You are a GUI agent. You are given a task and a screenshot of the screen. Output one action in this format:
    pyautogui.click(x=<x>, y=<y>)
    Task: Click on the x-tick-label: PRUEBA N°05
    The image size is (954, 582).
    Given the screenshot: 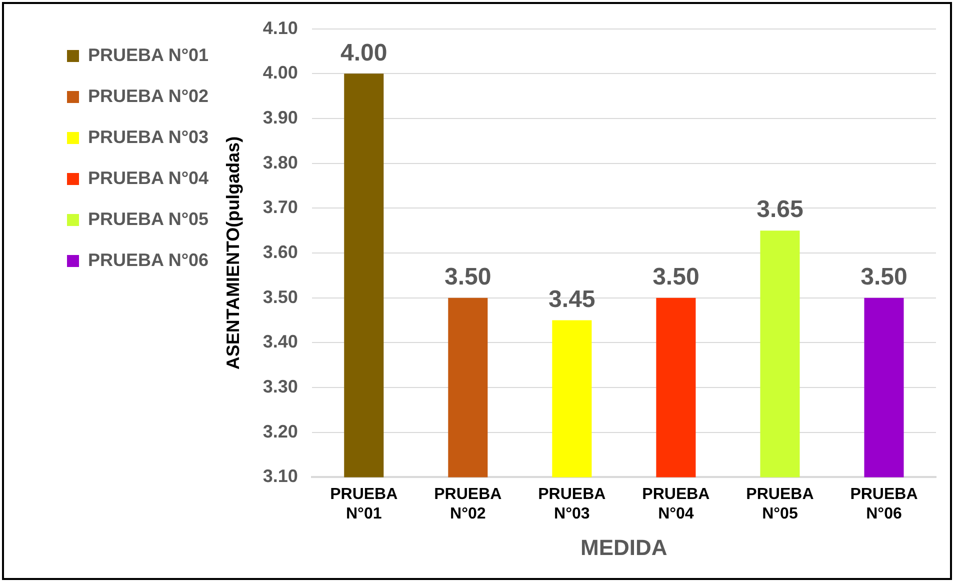 What is the action you would take?
    pyautogui.click(x=780, y=504)
    